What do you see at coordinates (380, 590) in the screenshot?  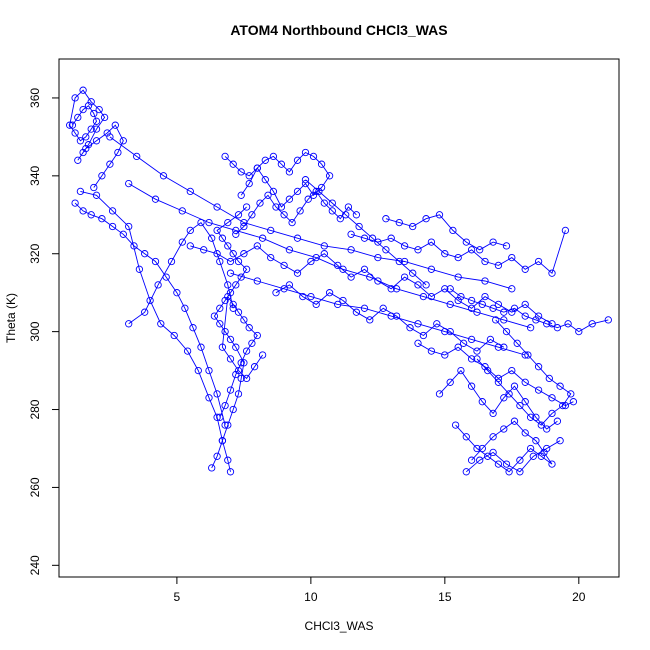 I see `x-axis: 5 10 15 20` at bounding box center [380, 590].